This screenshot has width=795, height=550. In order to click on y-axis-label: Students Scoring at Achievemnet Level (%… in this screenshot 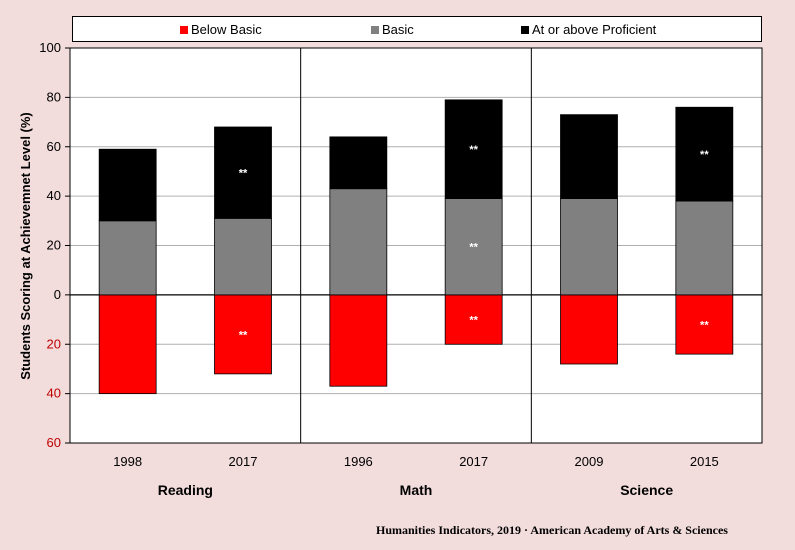, I will do `click(25, 246)`.